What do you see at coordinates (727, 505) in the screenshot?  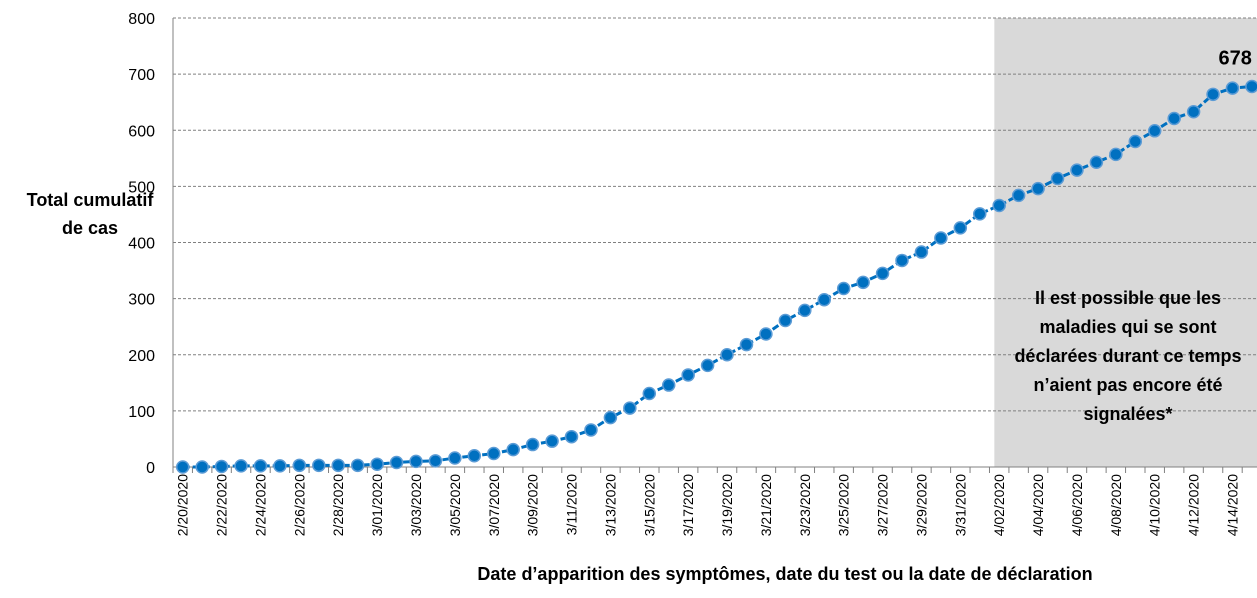 I see `x-tick-label: 3/19/2020` at bounding box center [727, 505].